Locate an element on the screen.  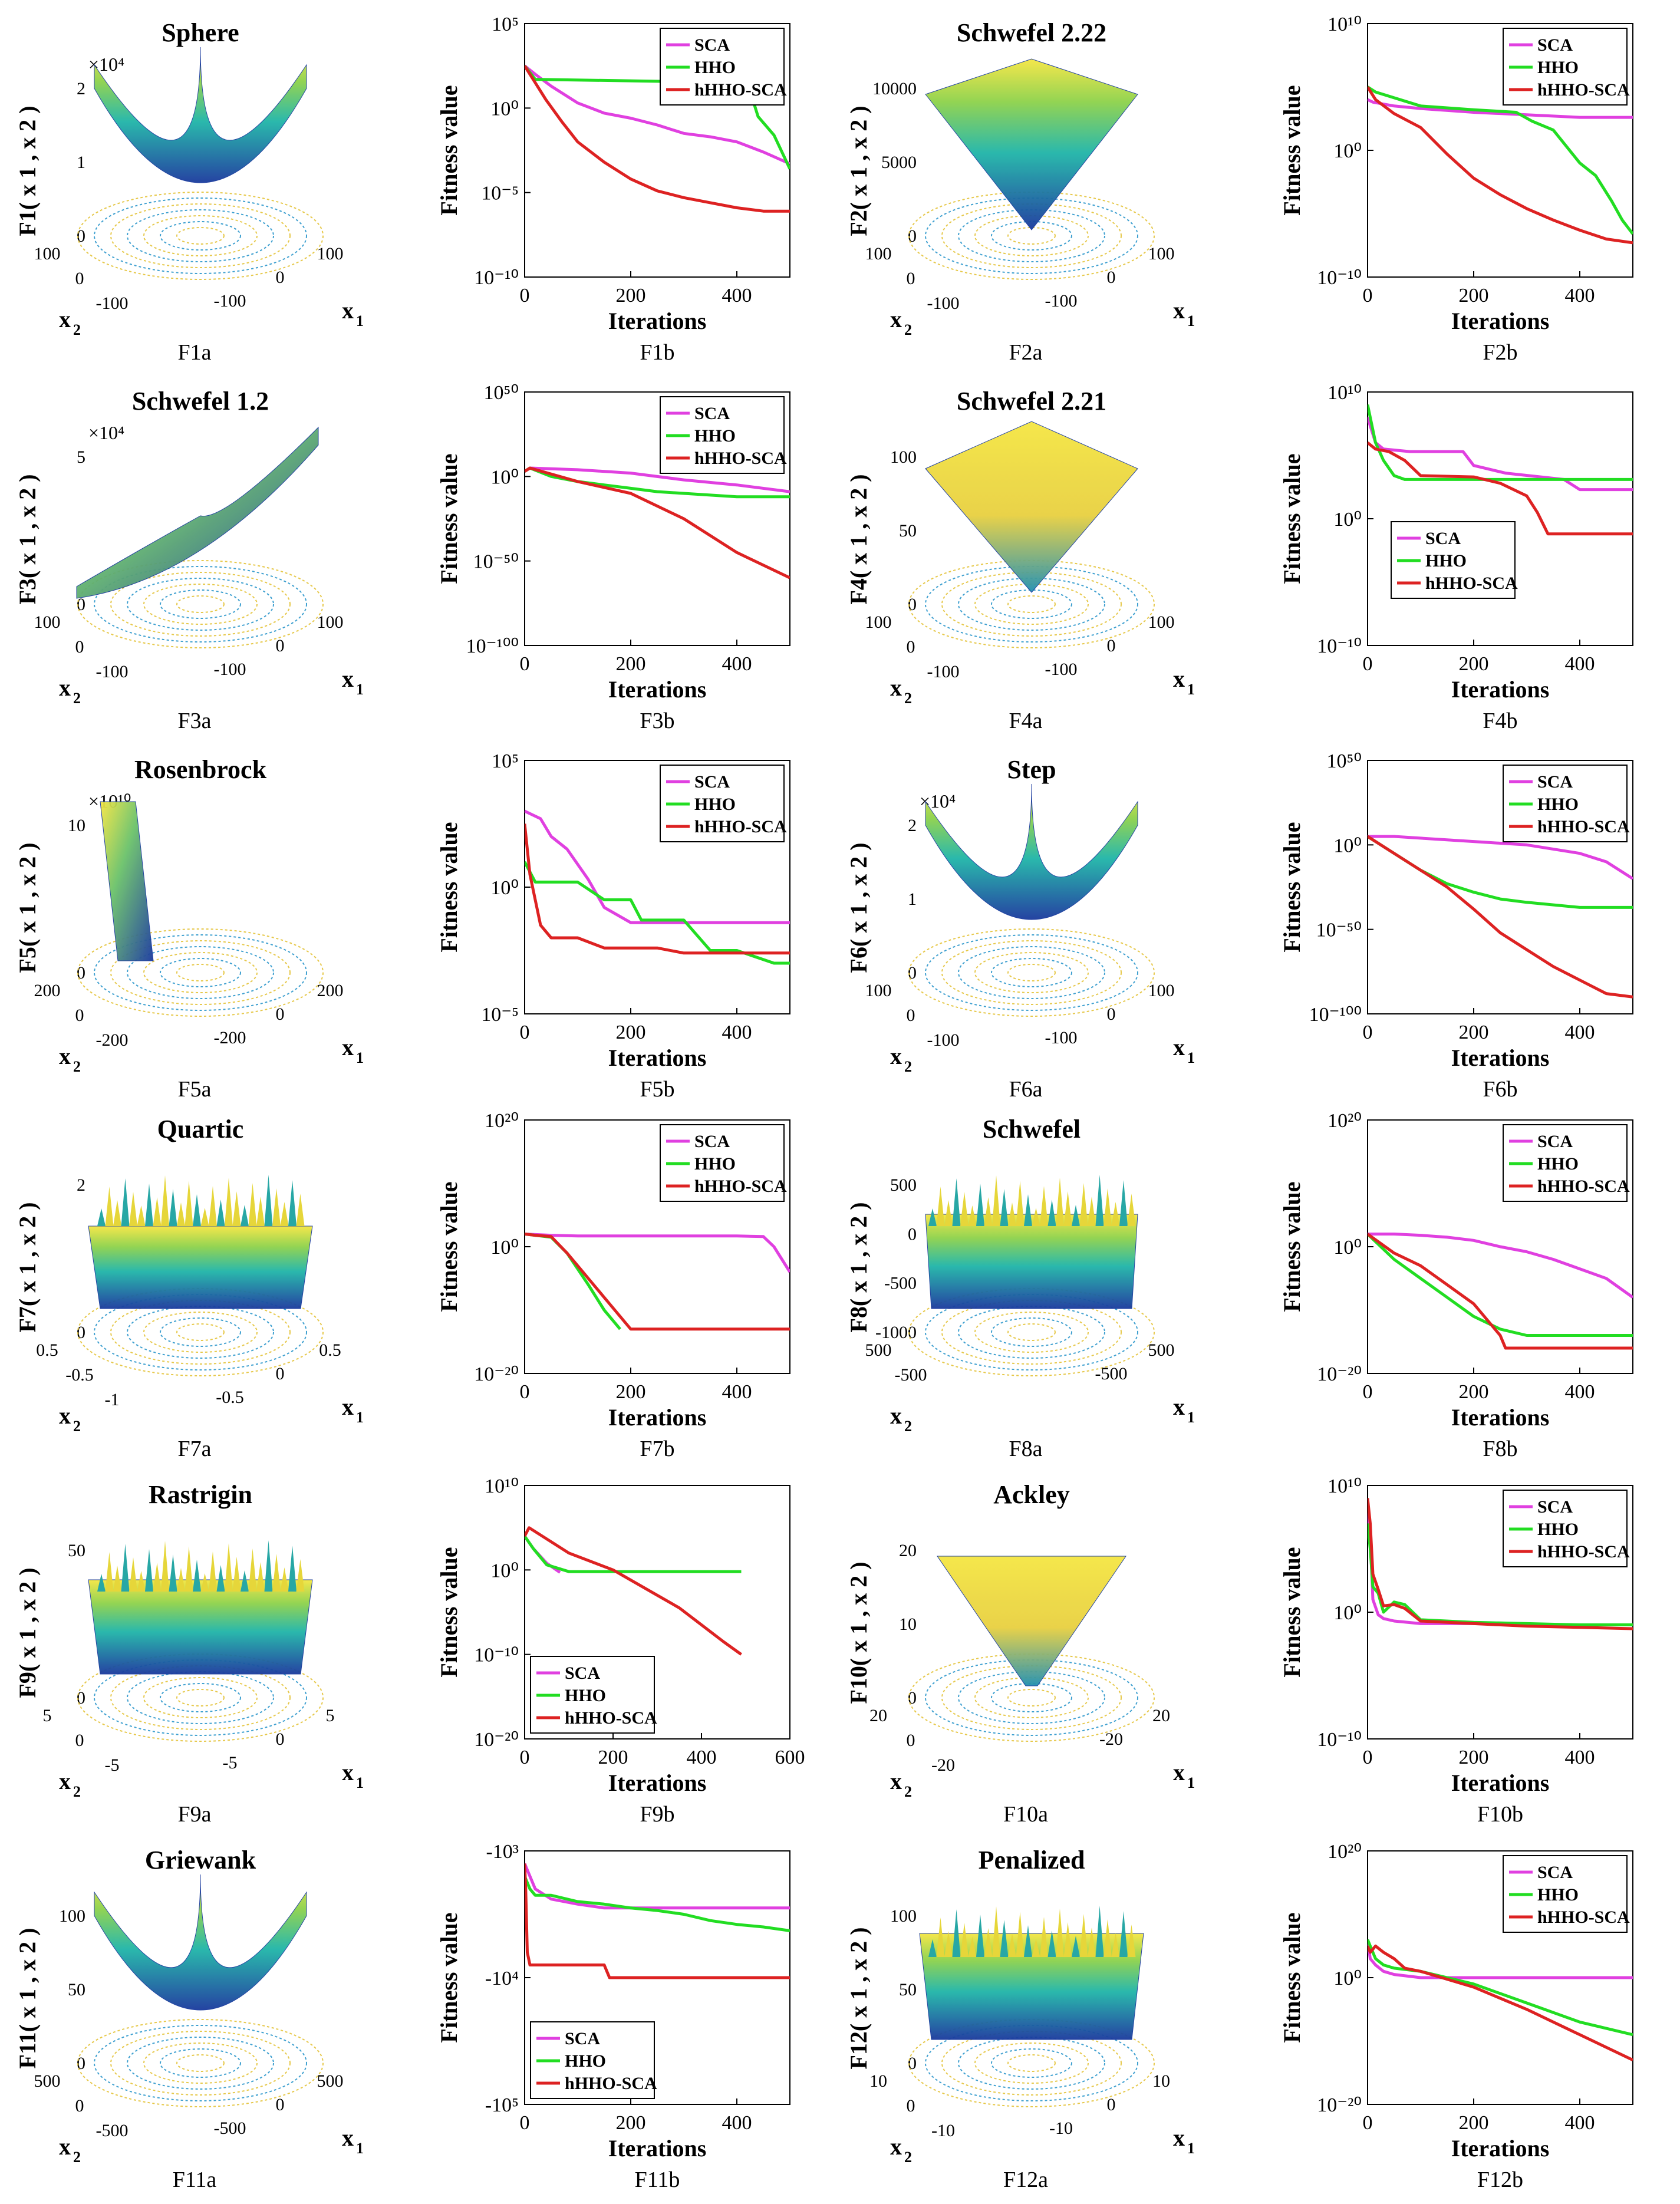
y-tick-label: 10⁰ is located at coordinates (504, 109).